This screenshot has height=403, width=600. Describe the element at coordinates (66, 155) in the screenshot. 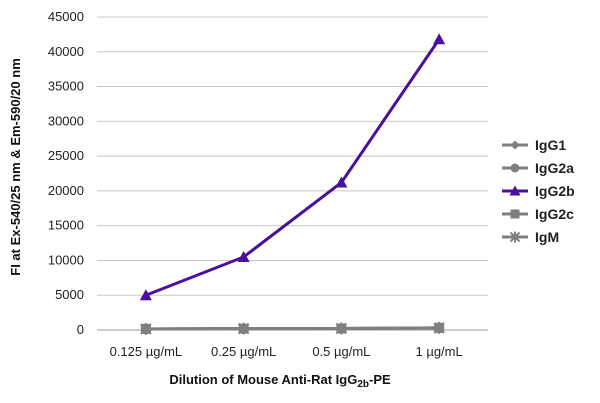

I see `y-tick-label: 25000` at that location.